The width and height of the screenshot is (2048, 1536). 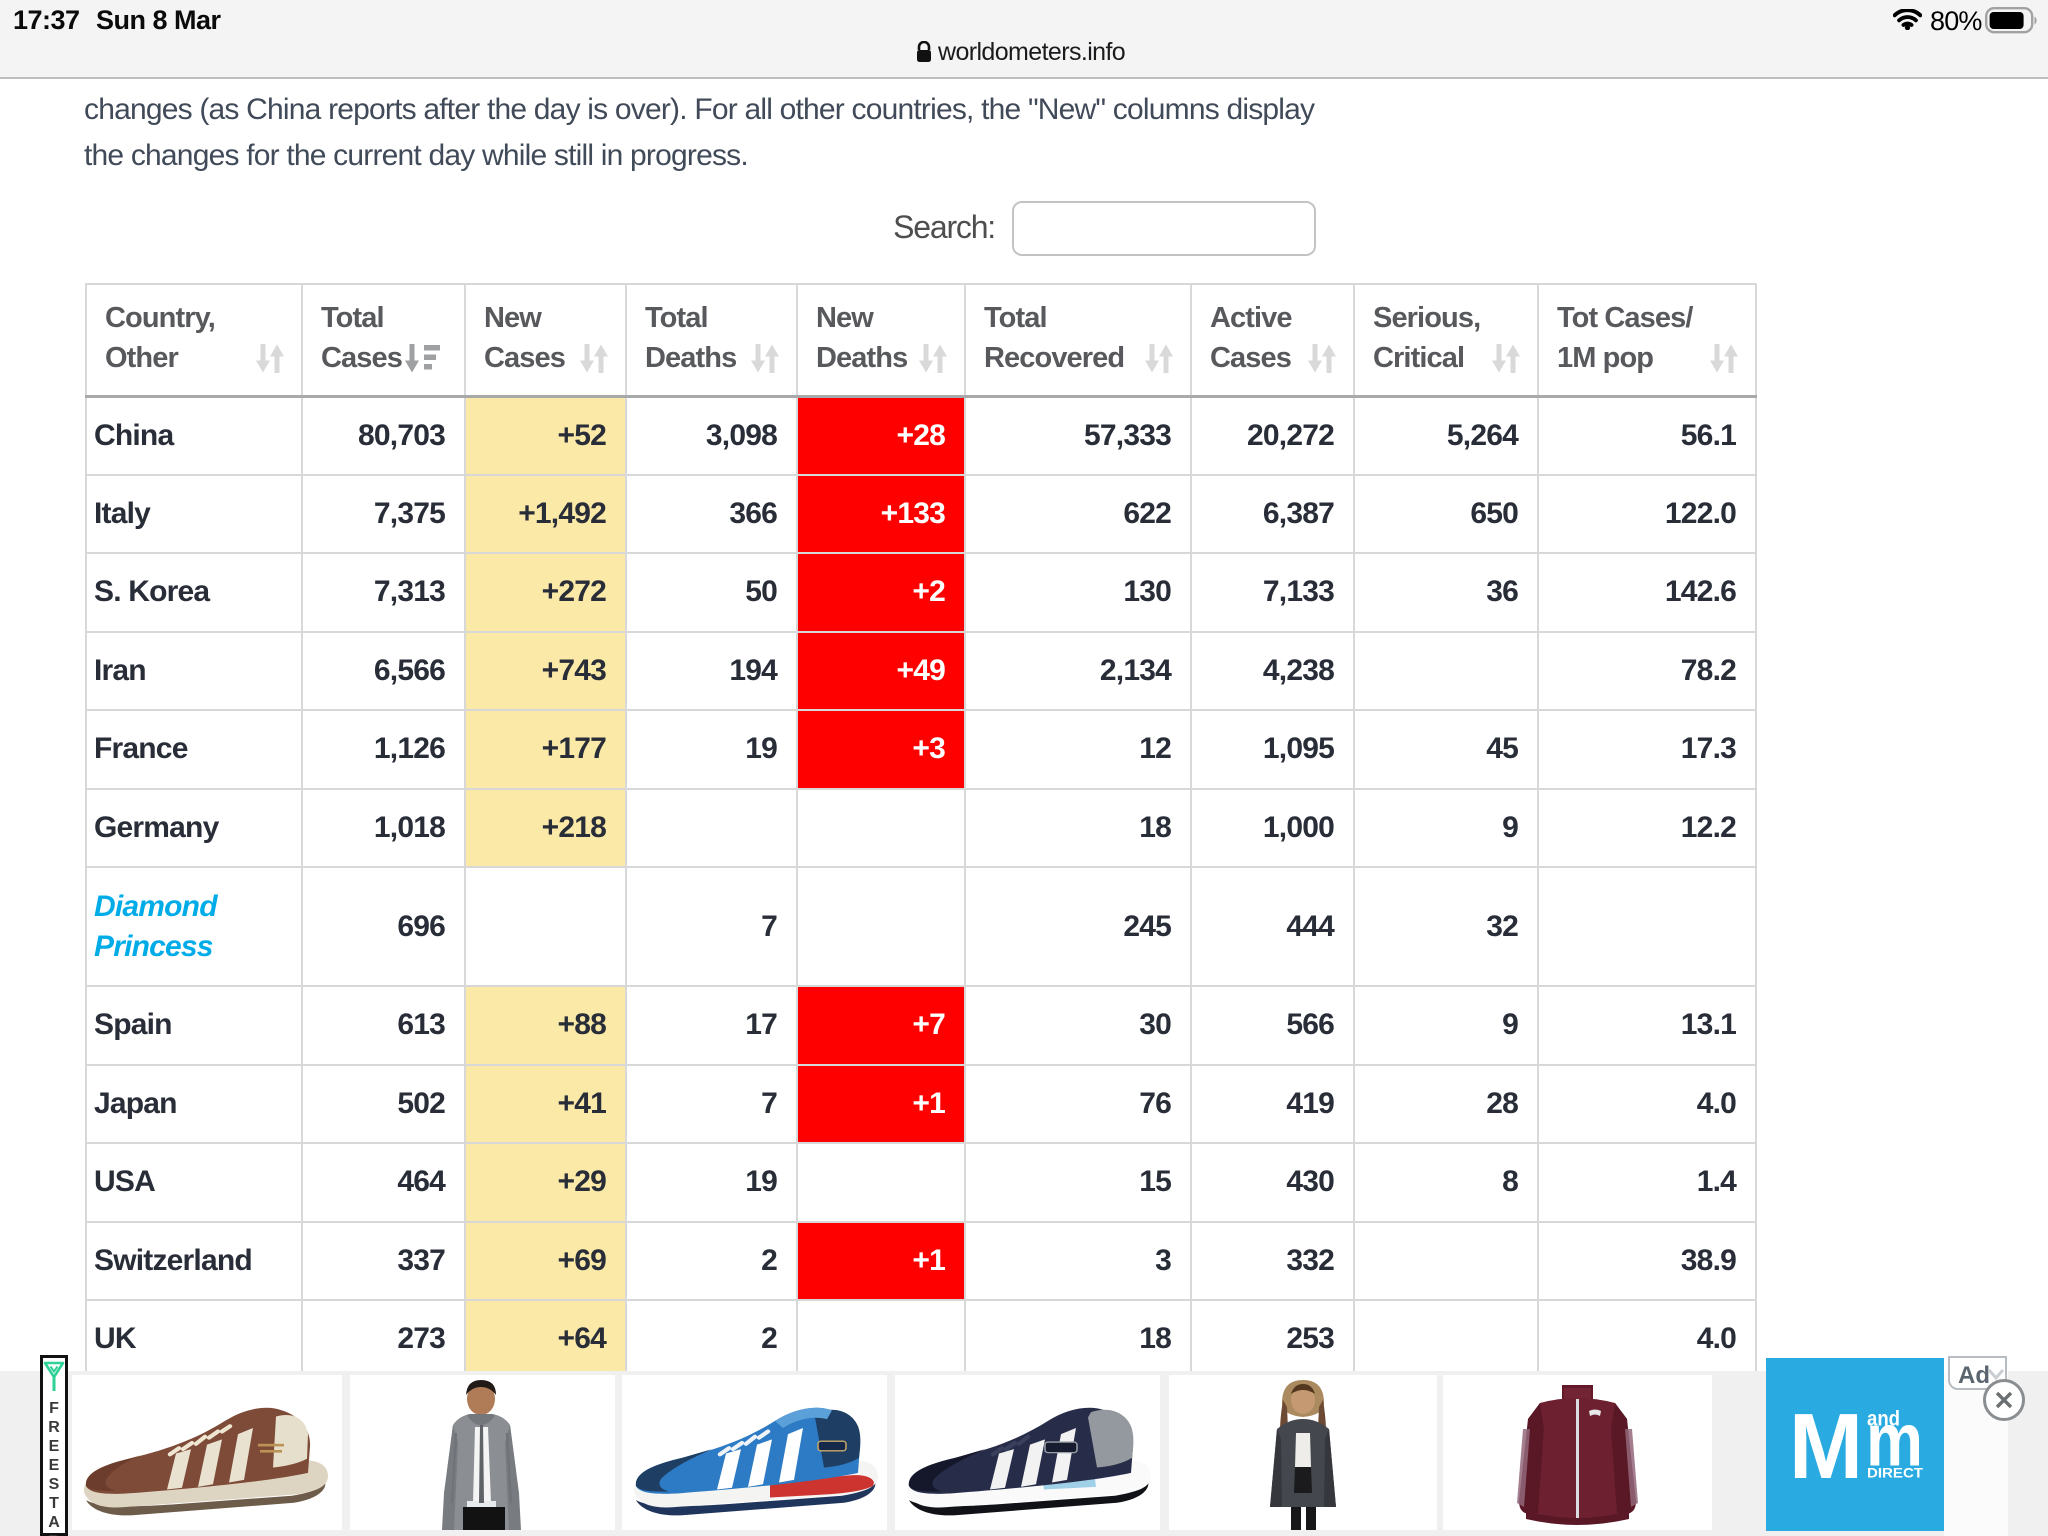 What do you see at coordinates (1883, 1419) in the screenshot?
I see `svg-text: and` at bounding box center [1883, 1419].